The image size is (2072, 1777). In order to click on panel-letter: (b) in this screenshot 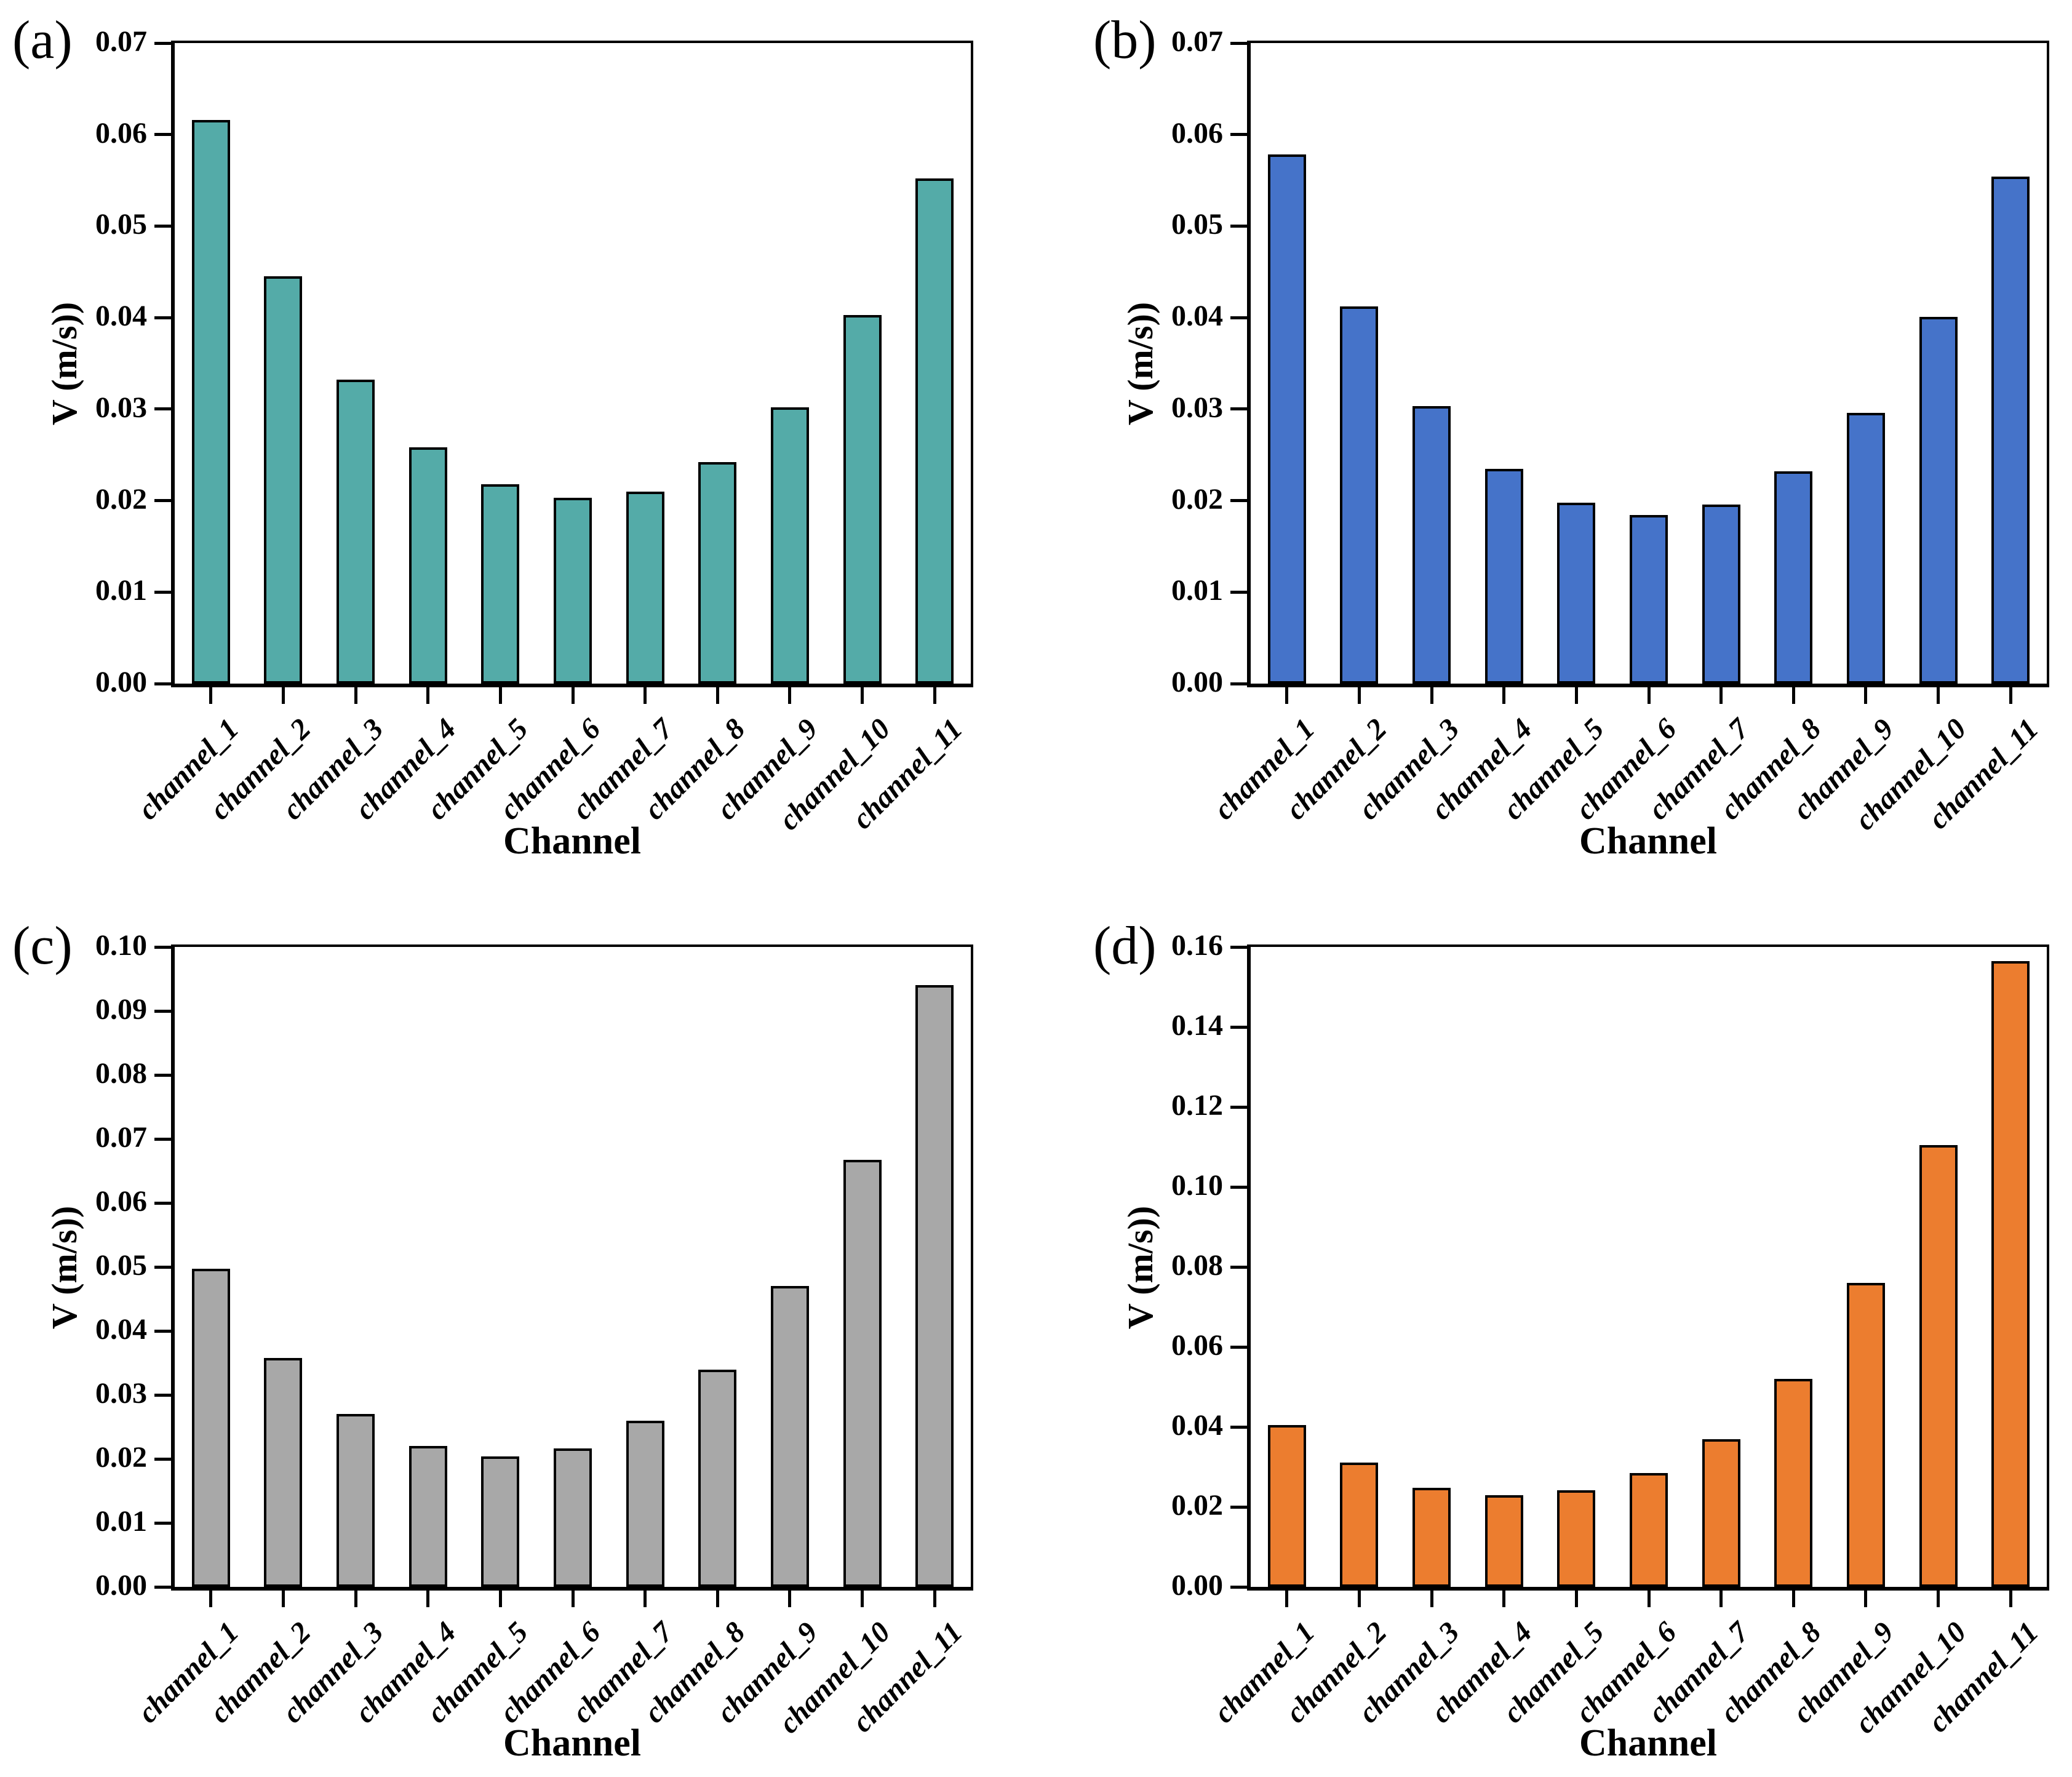, I will do `click(1125, 40)`.